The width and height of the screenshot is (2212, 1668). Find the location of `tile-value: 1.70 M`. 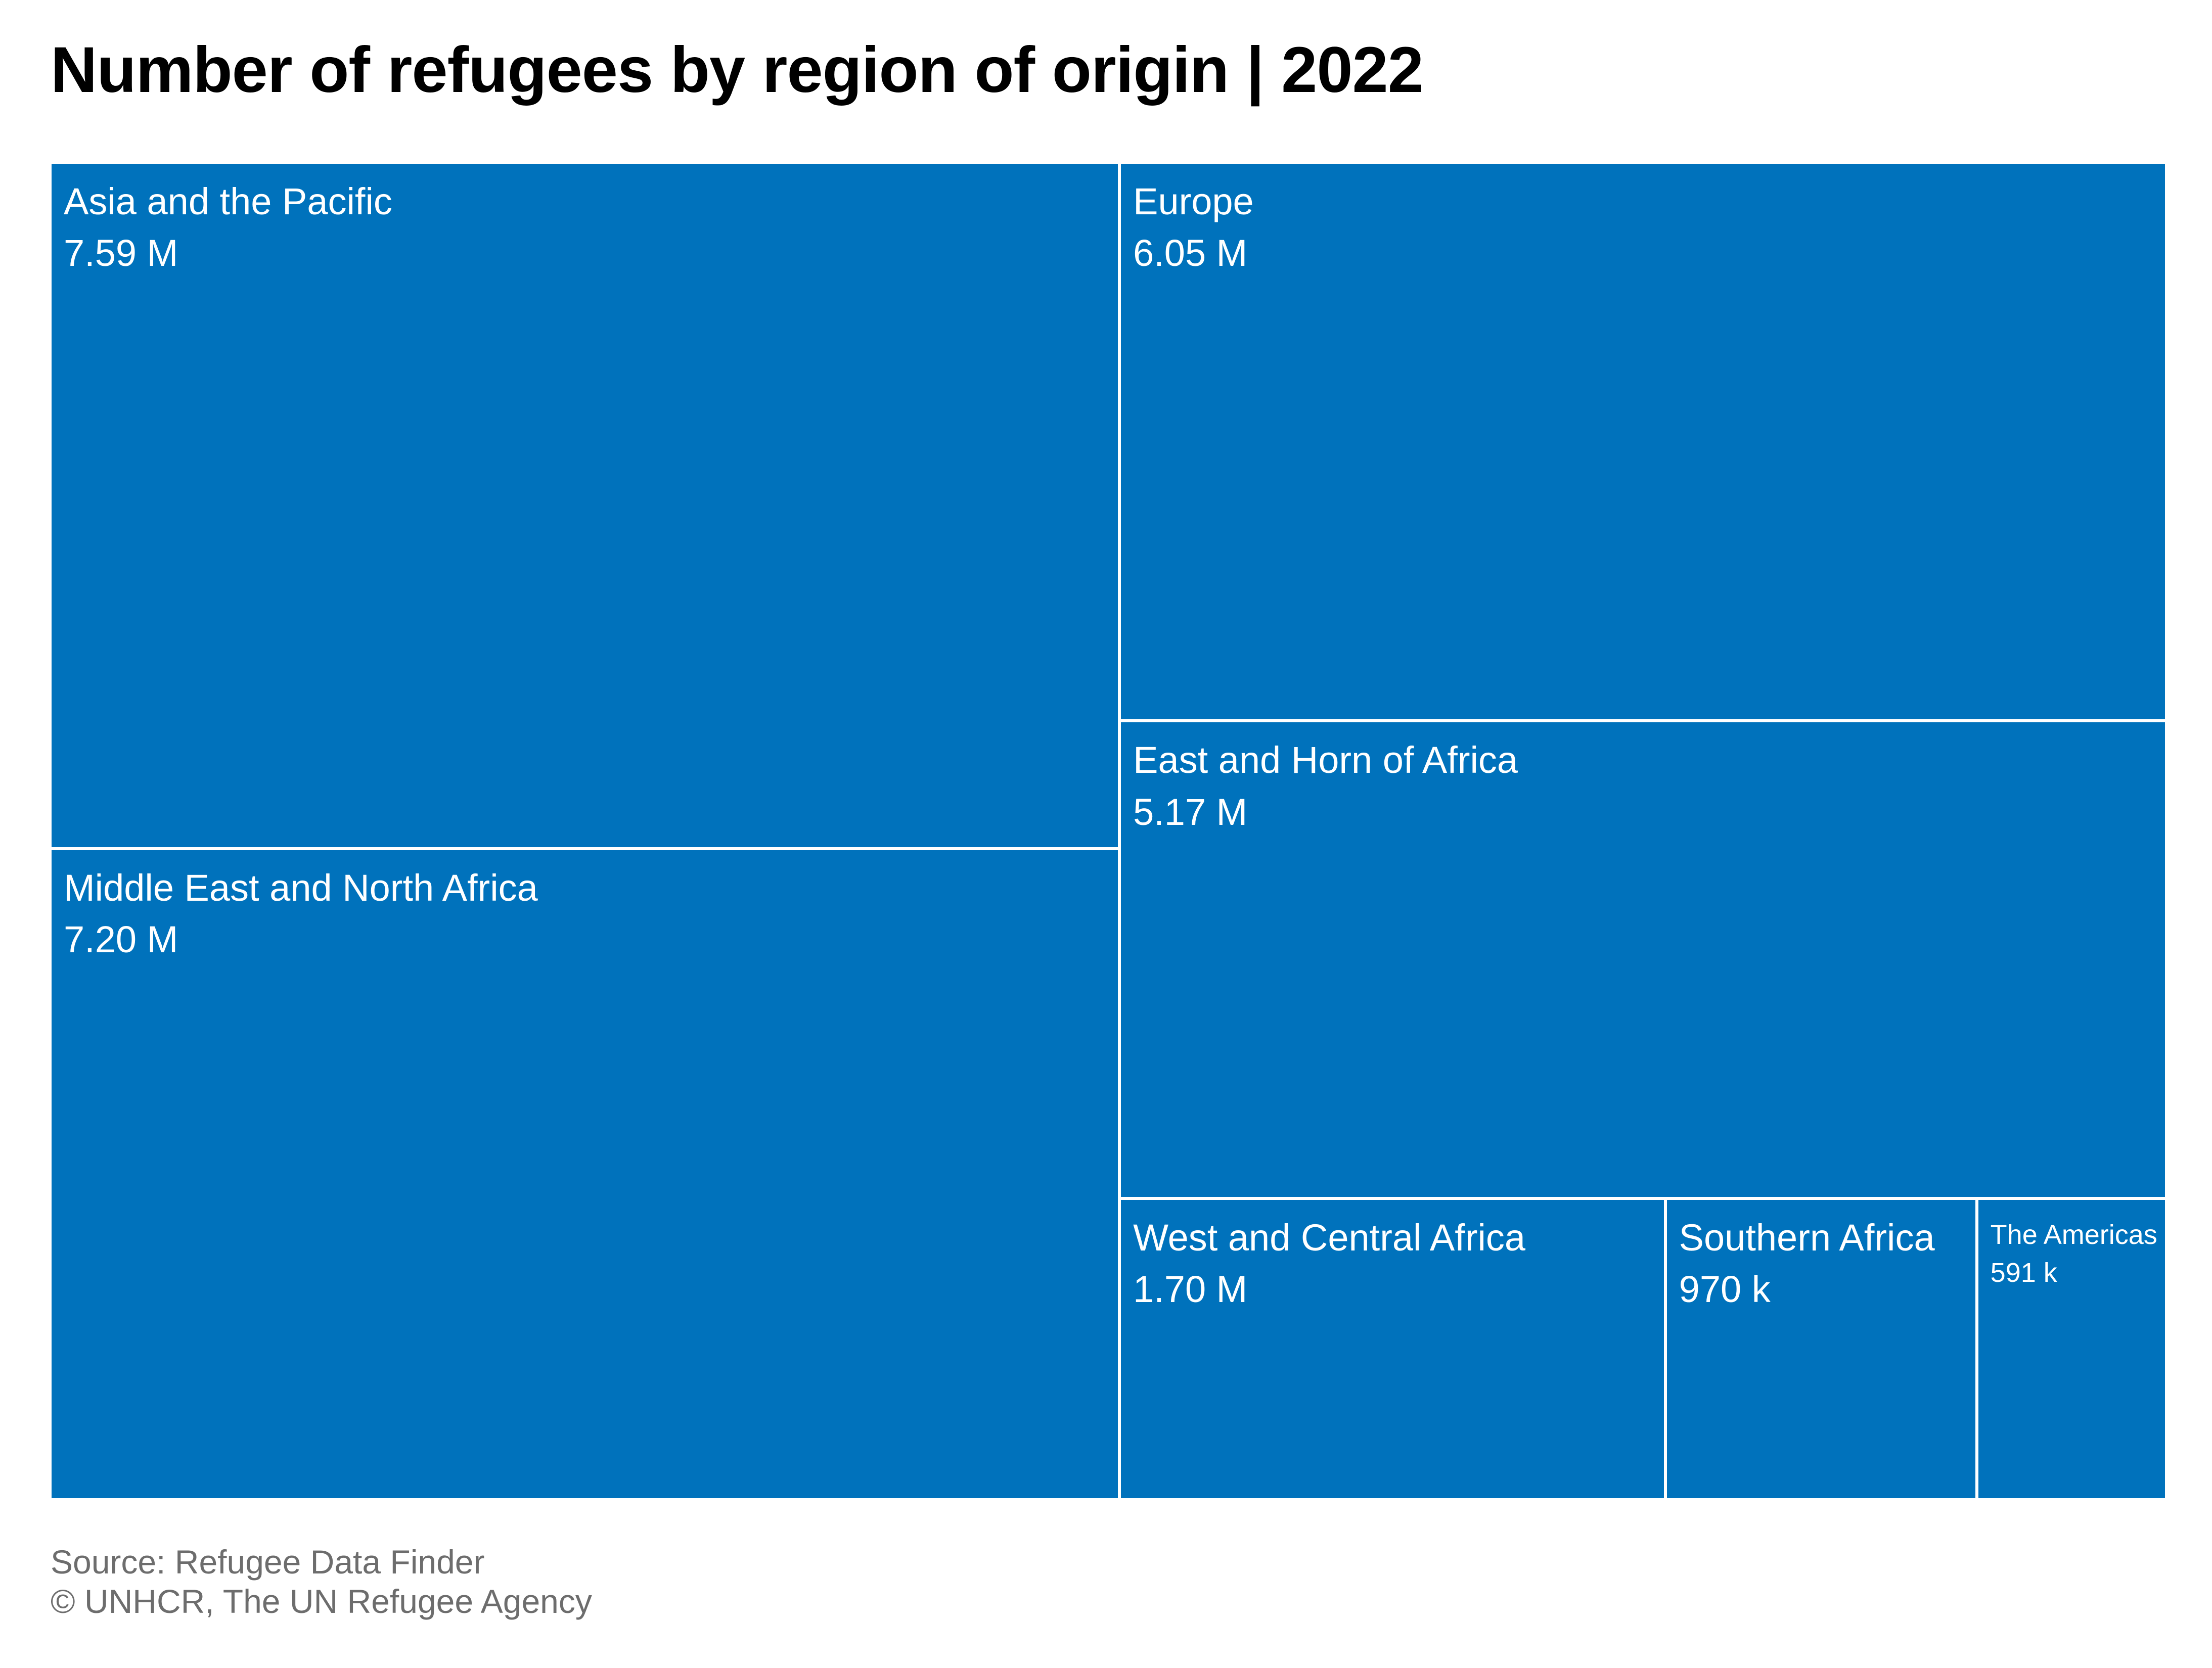

tile-value: 1.70 M is located at coordinates (1190, 1289).